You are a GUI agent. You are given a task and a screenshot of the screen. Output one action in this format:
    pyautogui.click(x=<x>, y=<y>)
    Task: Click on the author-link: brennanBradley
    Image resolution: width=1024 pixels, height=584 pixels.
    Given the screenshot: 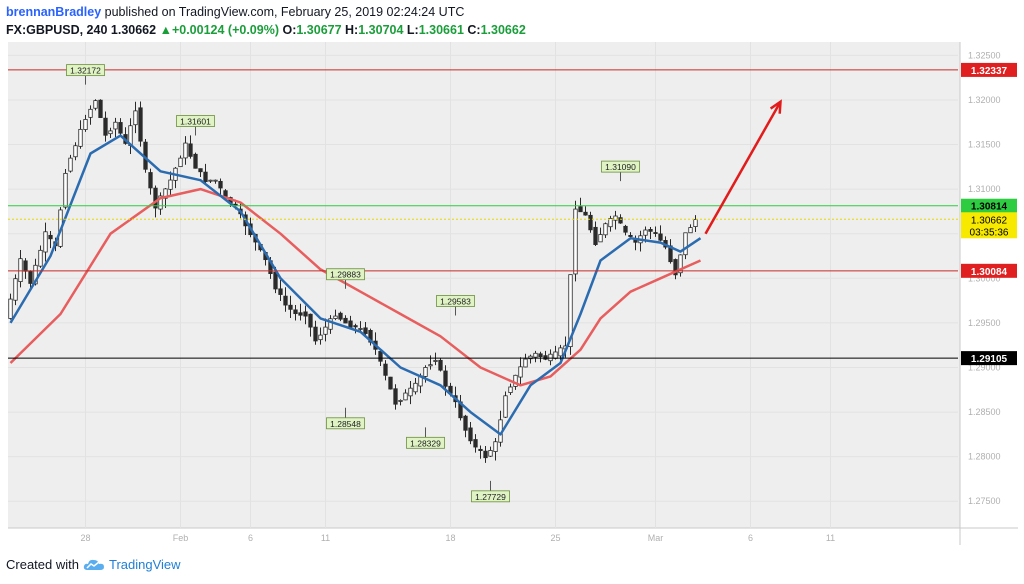 What is the action you would take?
    pyautogui.click(x=54, y=12)
    